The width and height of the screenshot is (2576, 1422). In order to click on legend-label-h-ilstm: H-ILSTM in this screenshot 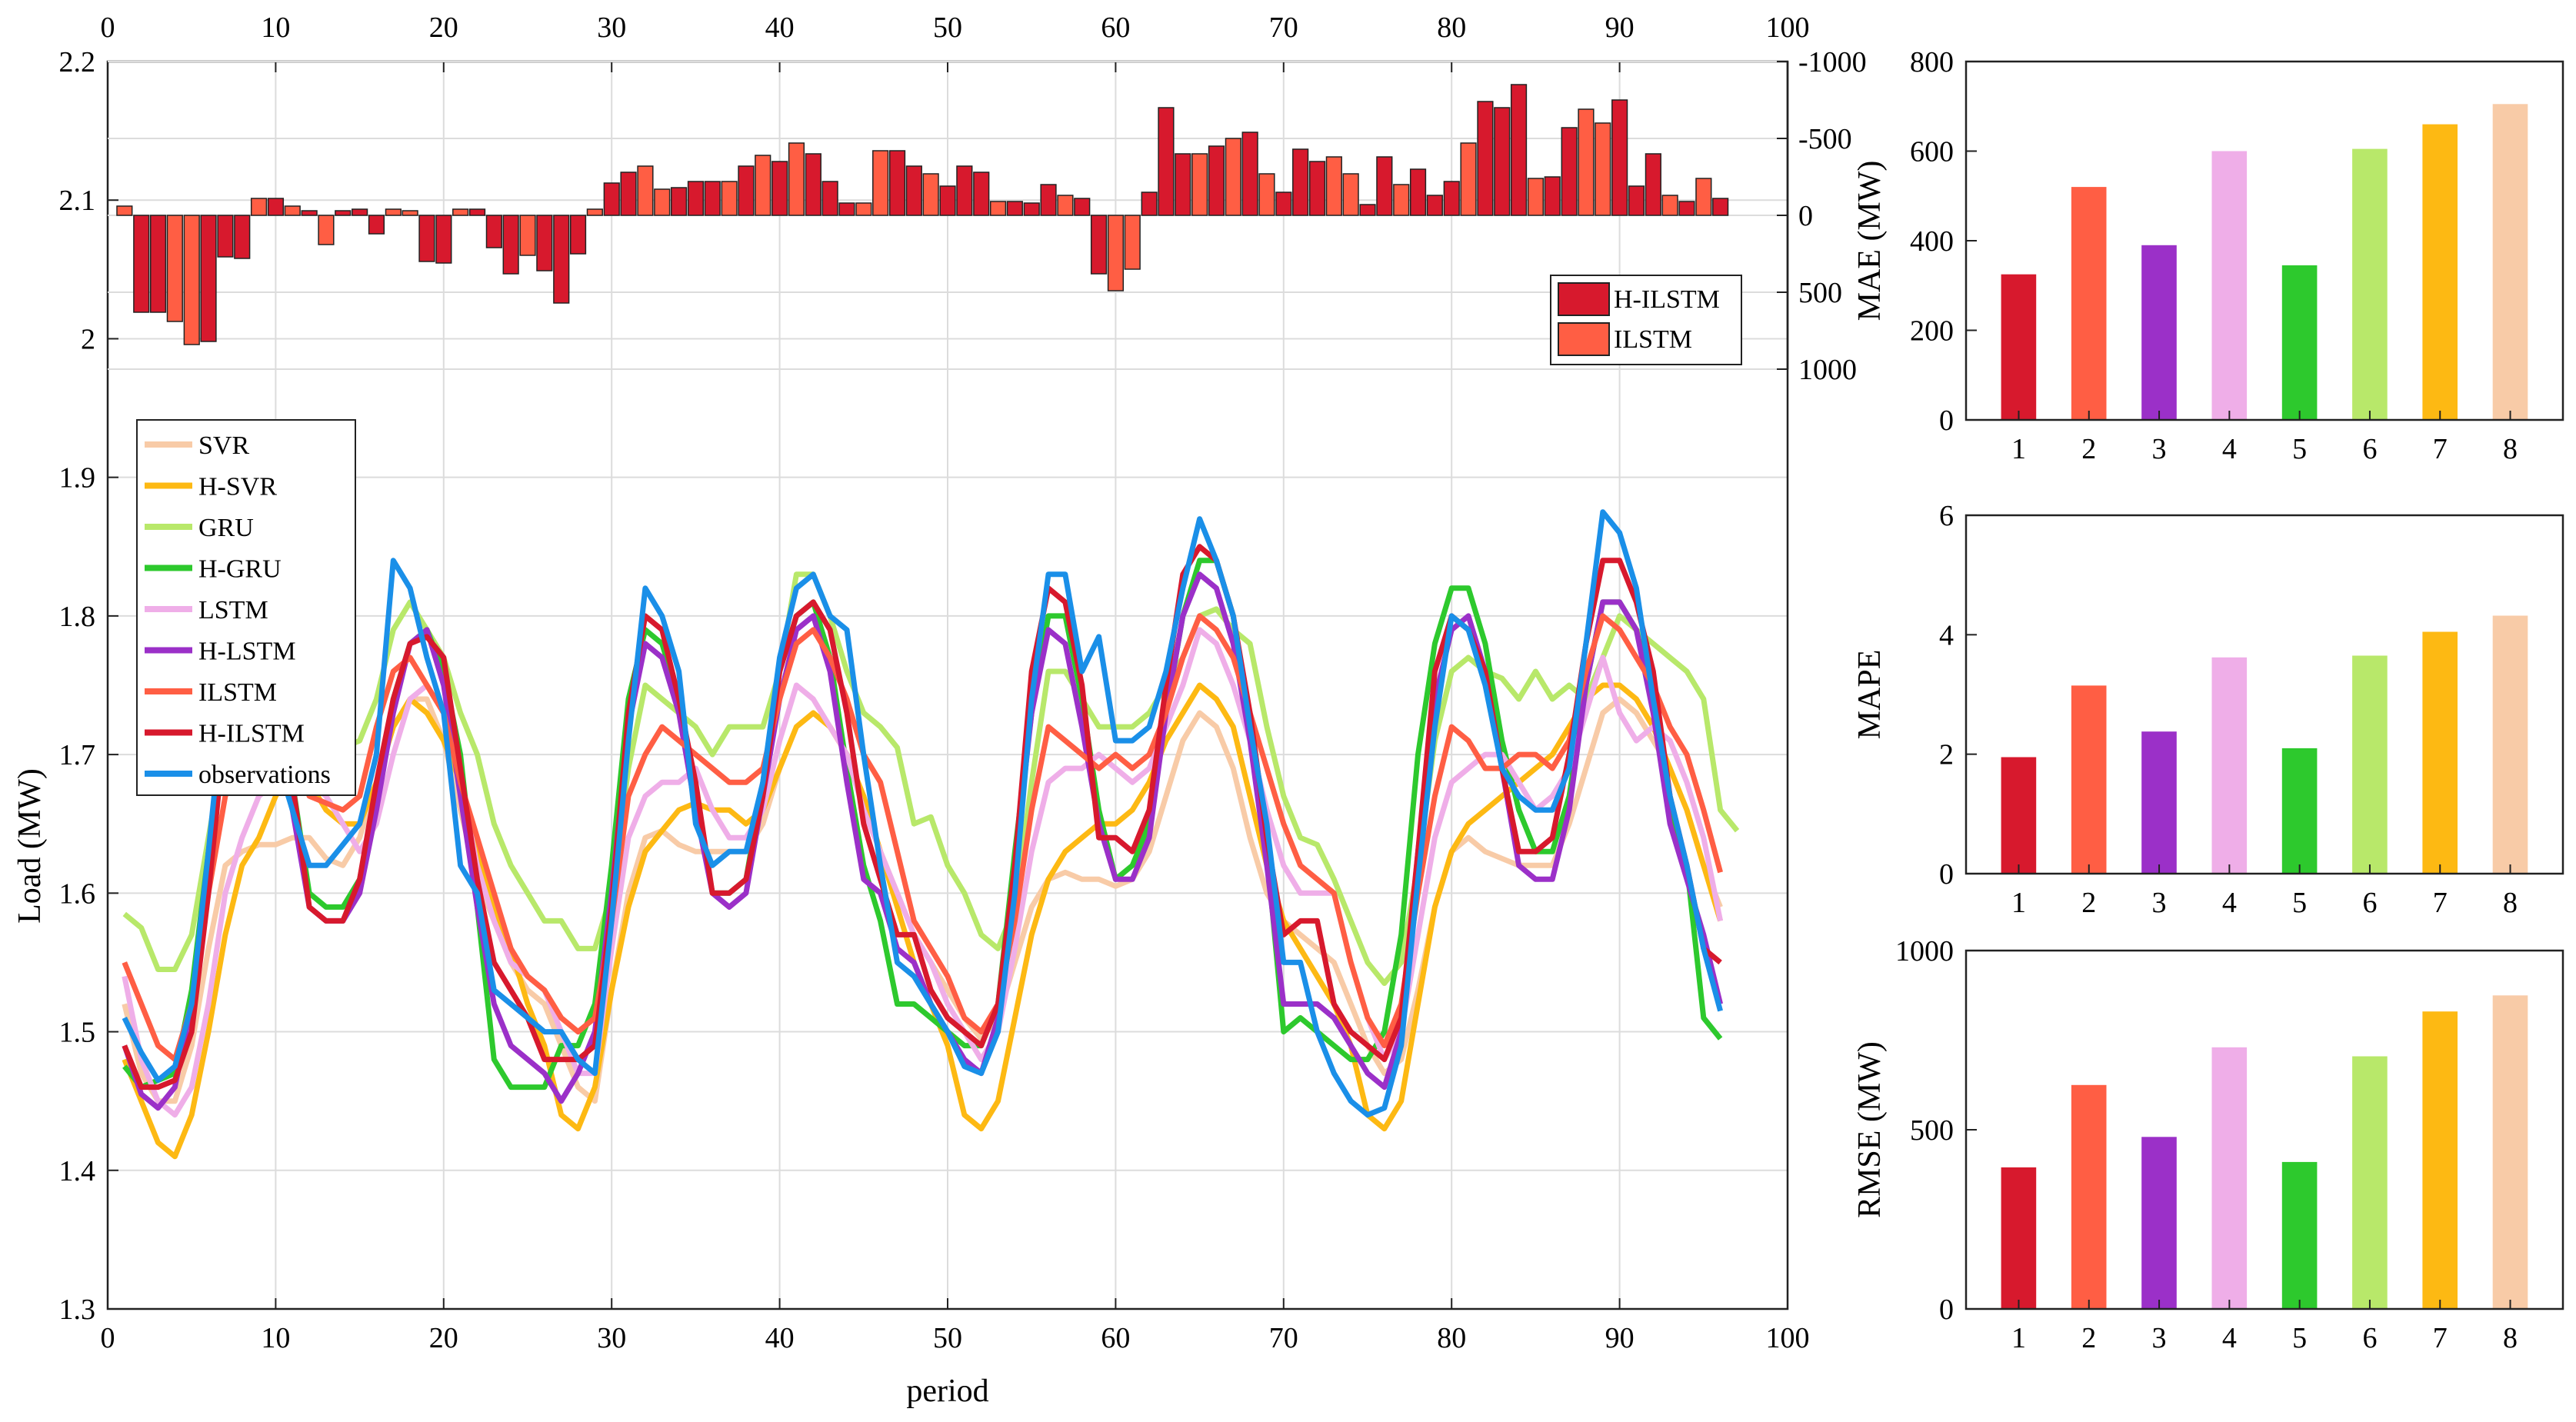, I will do `click(251, 734)`.